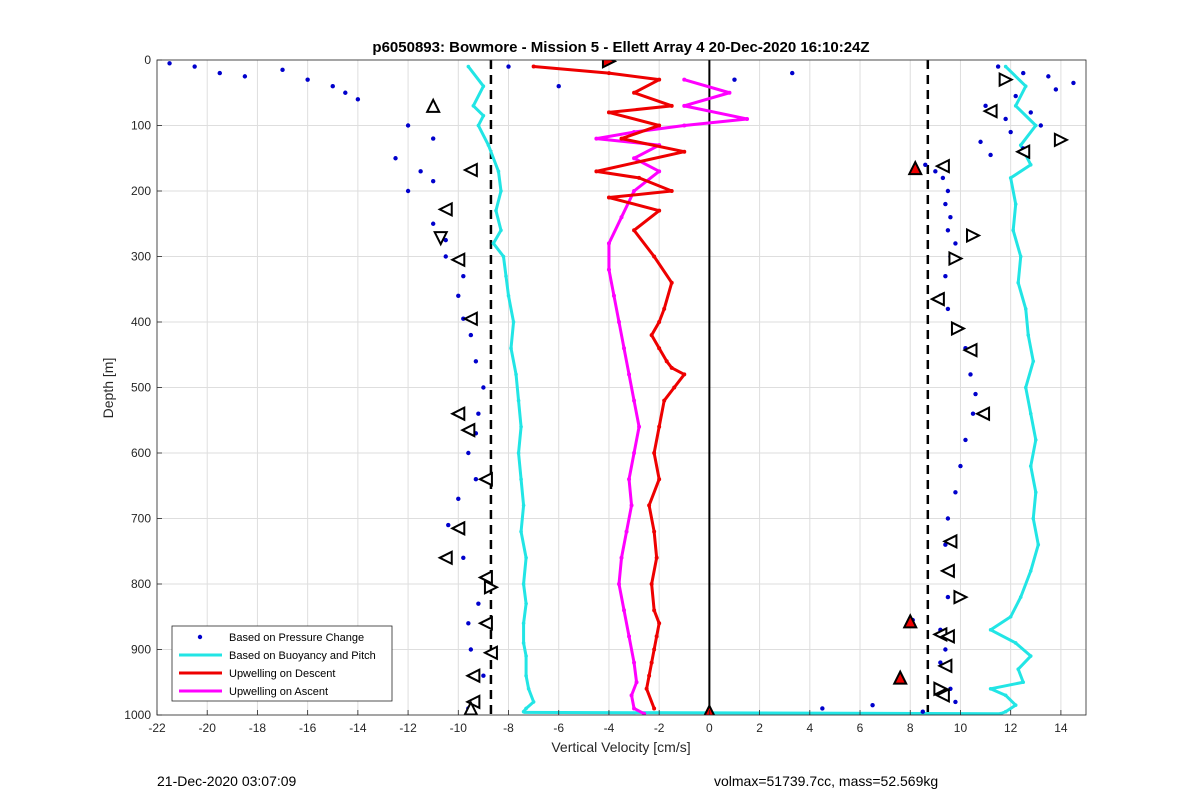  Describe the element at coordinates (408, 728) in the screenshot. I see `x-tick-label: -12` at that location.